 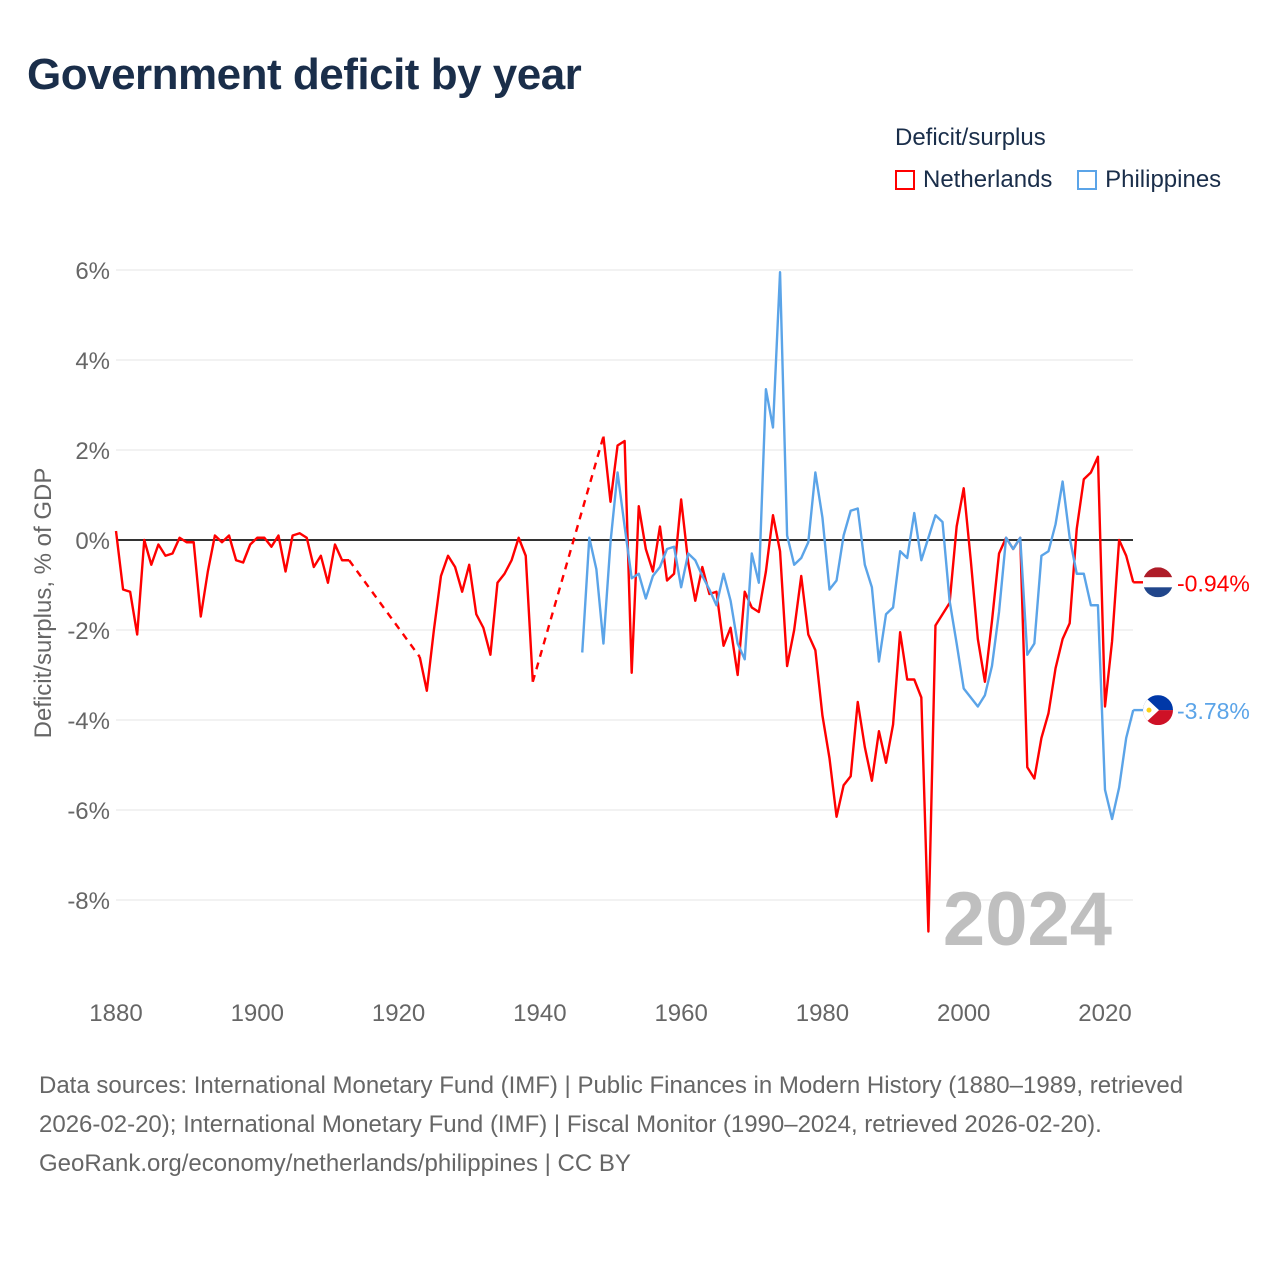 What do you see at coordinates (115, 1013) in the screenshot?
I see `x-tick-label: 1880` at bounding box center [115, 1013].